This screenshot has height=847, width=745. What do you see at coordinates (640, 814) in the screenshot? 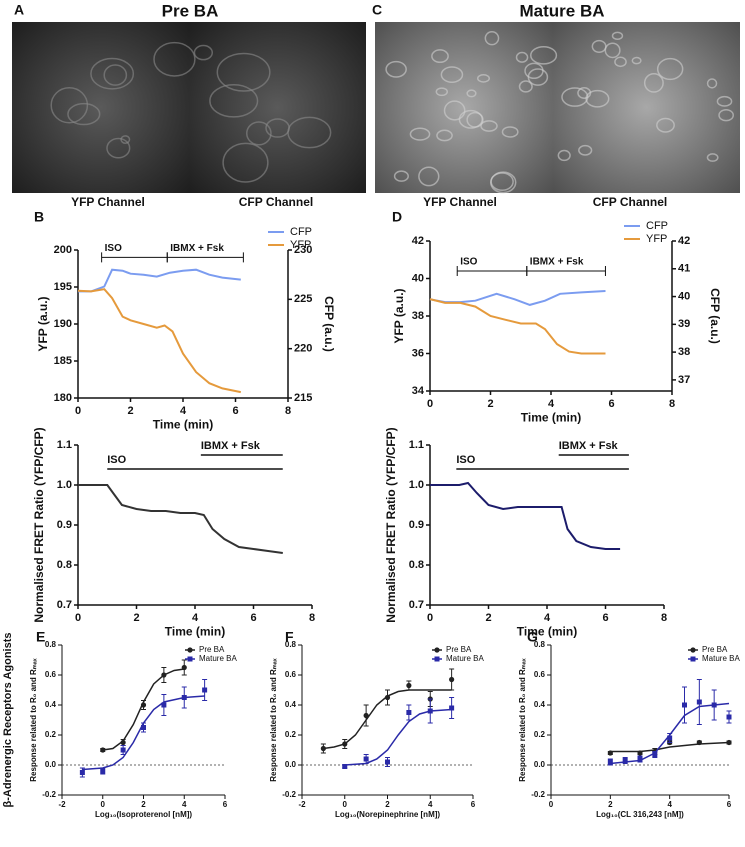
I see `x-axis-title: Log₁₀(CL 316,243 [nM])` at bounding box center [640, 814].